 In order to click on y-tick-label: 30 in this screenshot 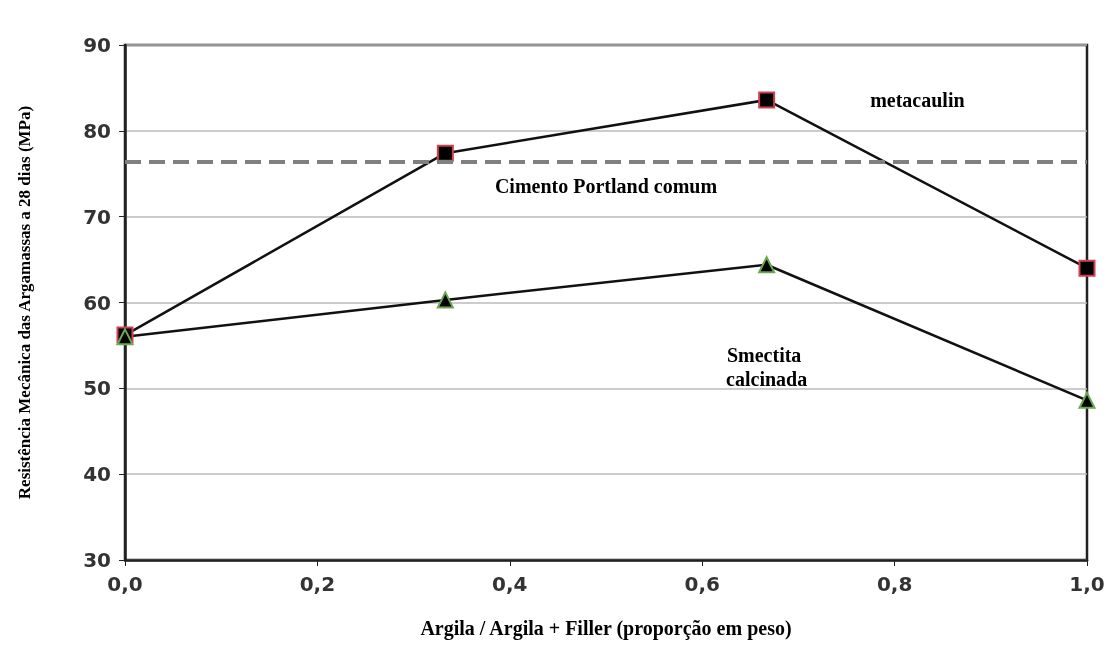, I will do `click(97, 560)`.